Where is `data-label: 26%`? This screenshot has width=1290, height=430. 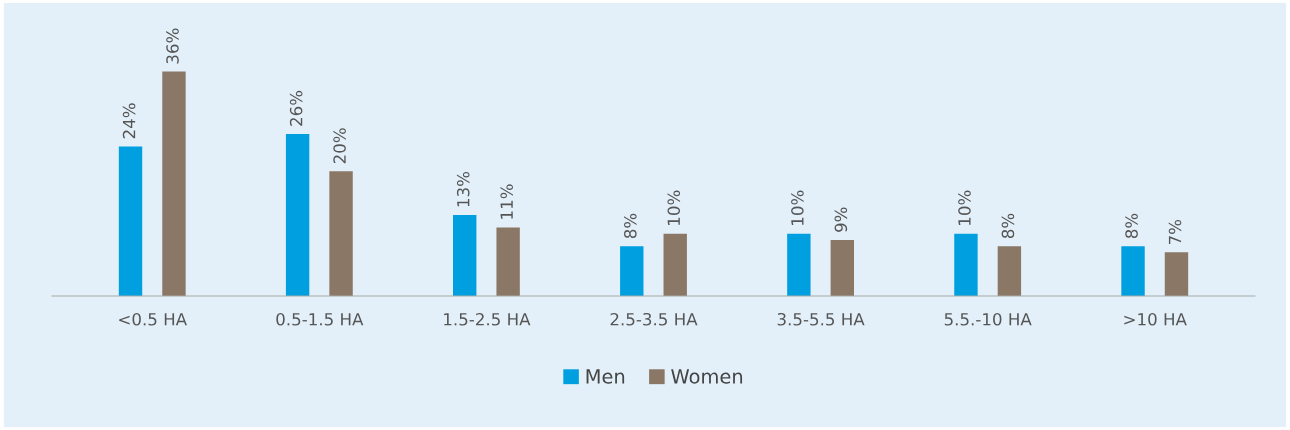 data-label: 26% is located at coordinates (296, 108).